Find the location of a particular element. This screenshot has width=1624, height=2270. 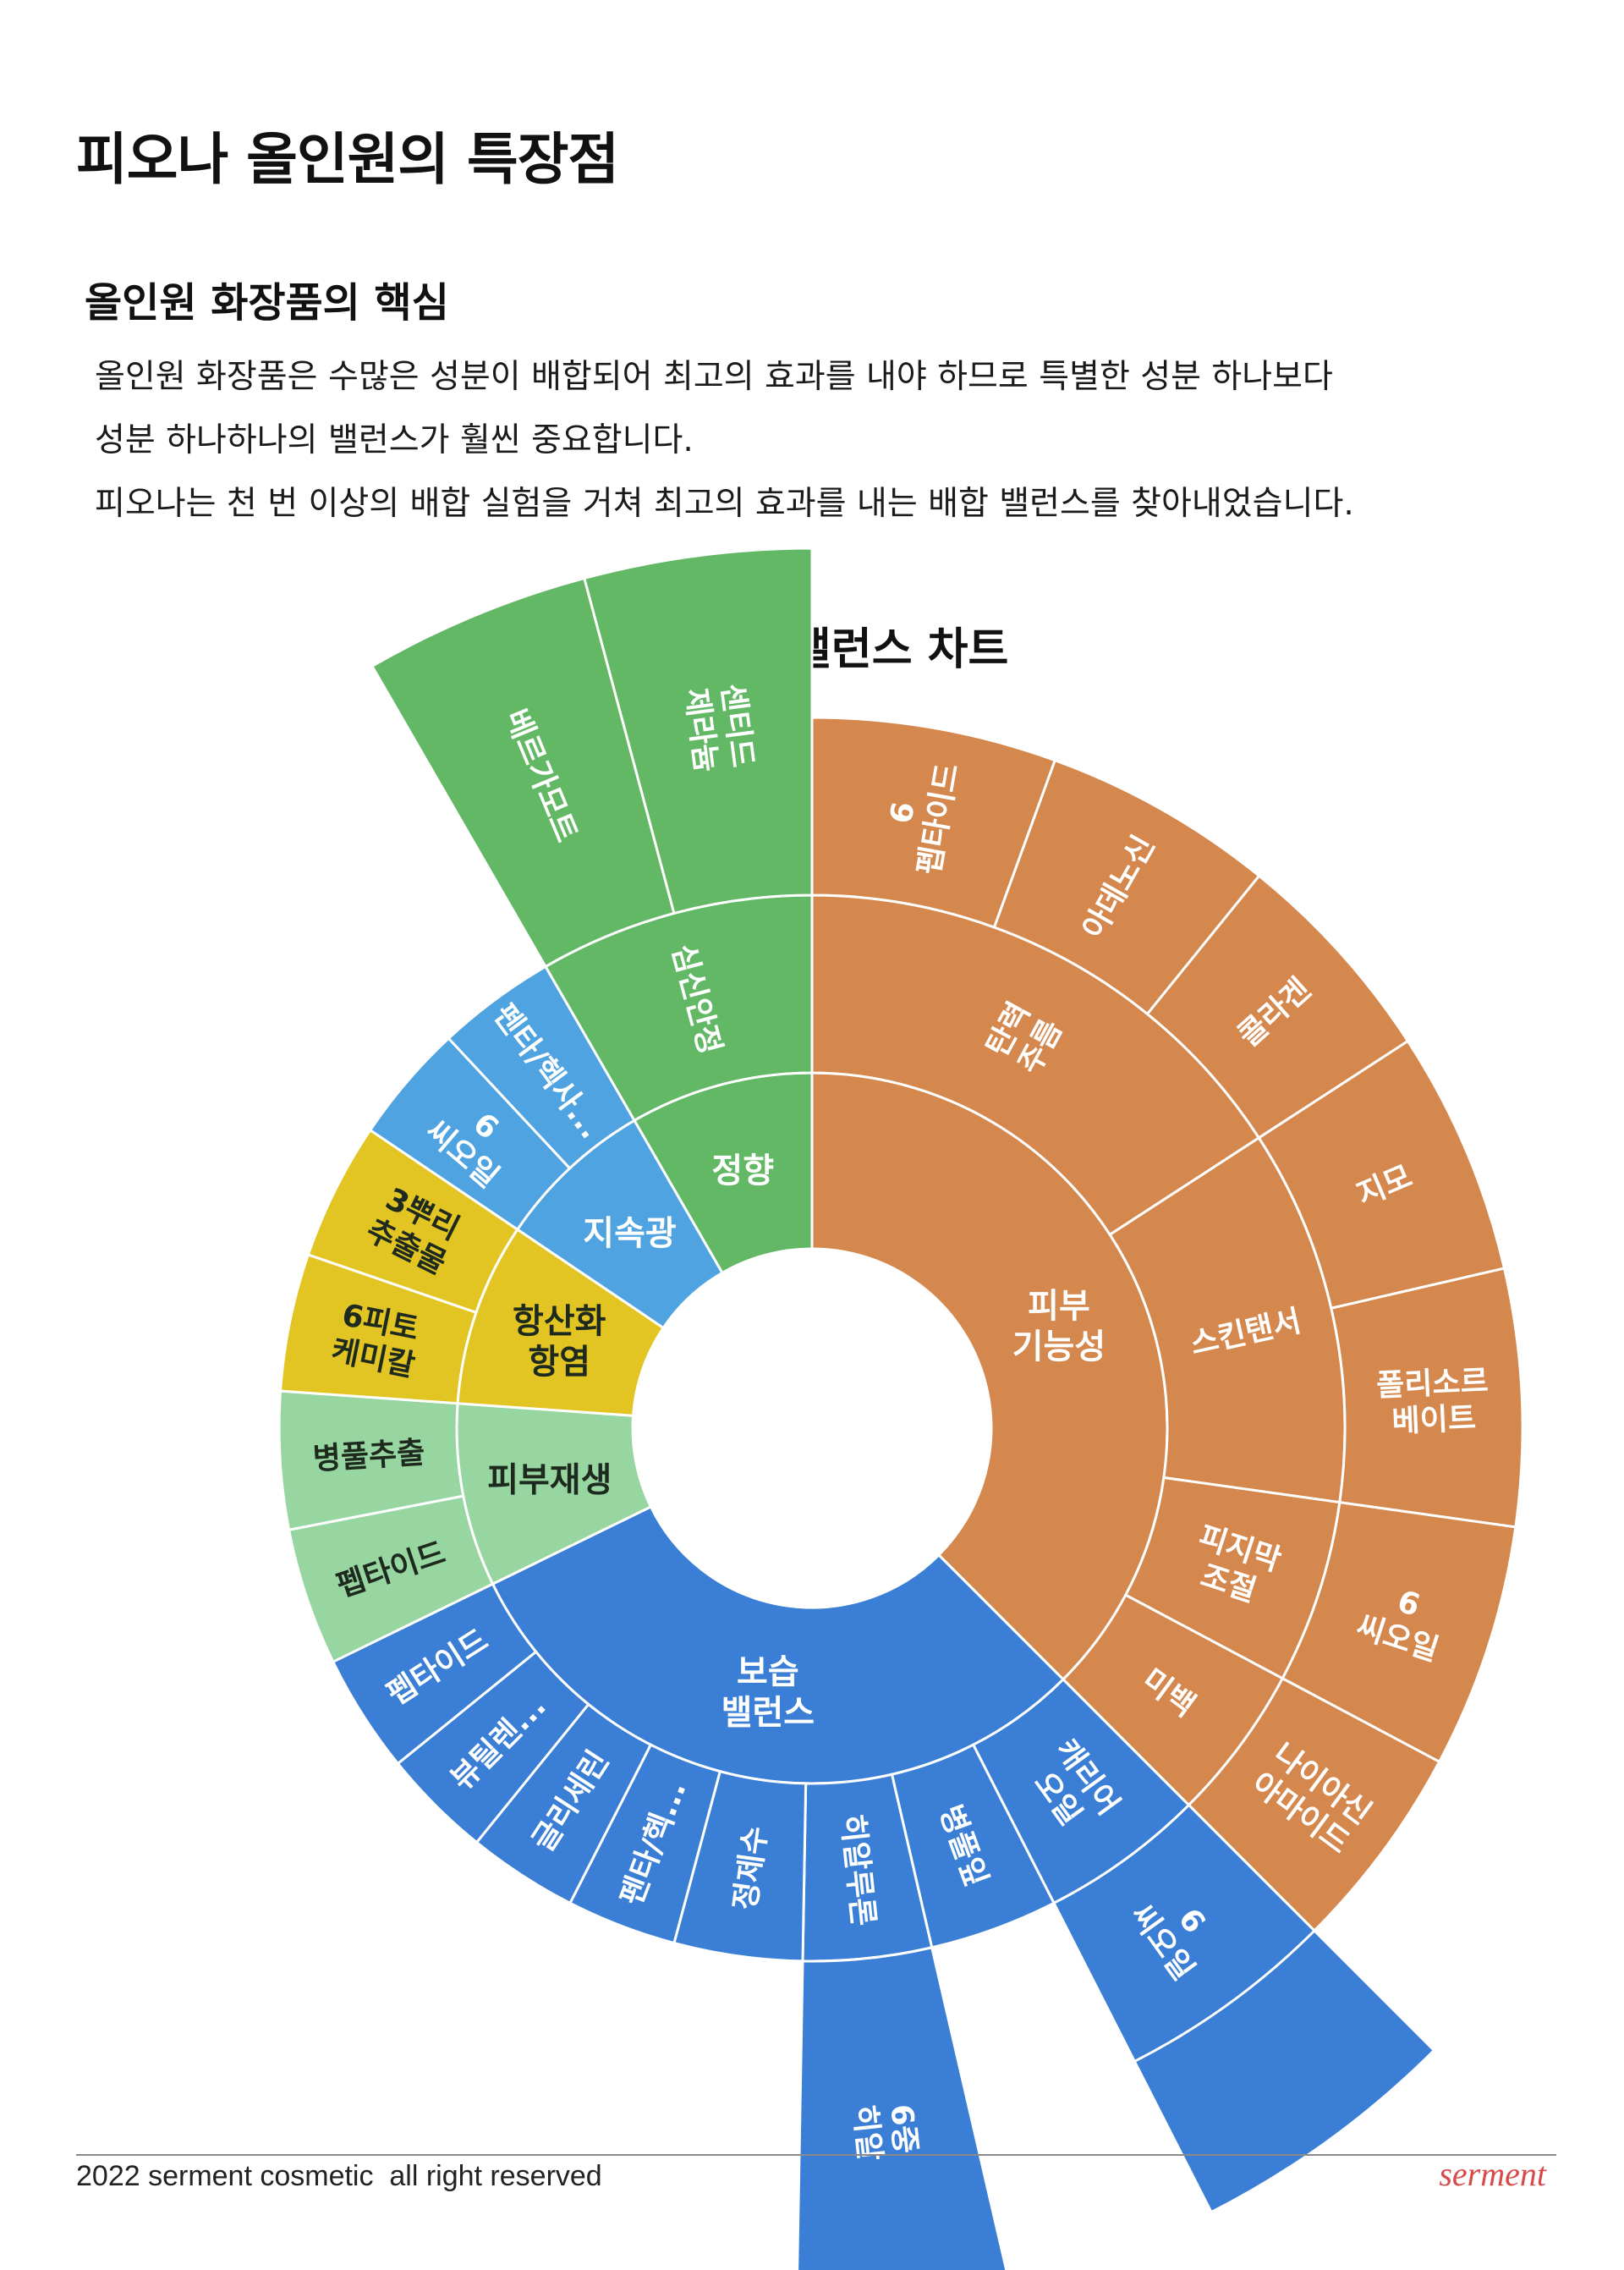

footer-copyright: 2022 serment cosmetic all right reserved is located at coordinates (339, 2176).